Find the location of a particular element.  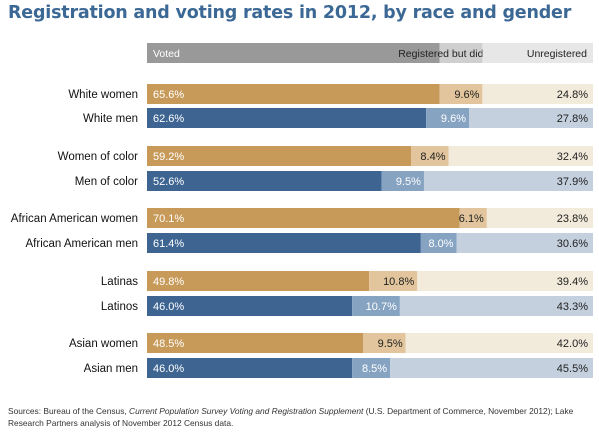

category-label: Men of color is located at coordinates (106, 182).